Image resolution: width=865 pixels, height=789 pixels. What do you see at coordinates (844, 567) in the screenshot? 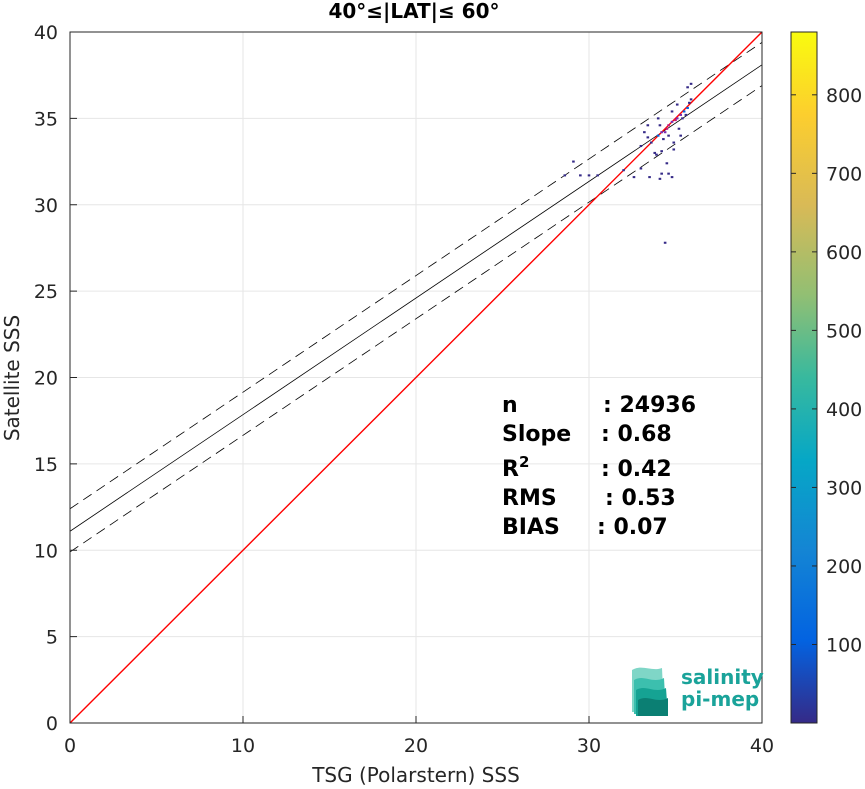
I see `colorbar-tick-label: 200` at bounding box center [844, 567].